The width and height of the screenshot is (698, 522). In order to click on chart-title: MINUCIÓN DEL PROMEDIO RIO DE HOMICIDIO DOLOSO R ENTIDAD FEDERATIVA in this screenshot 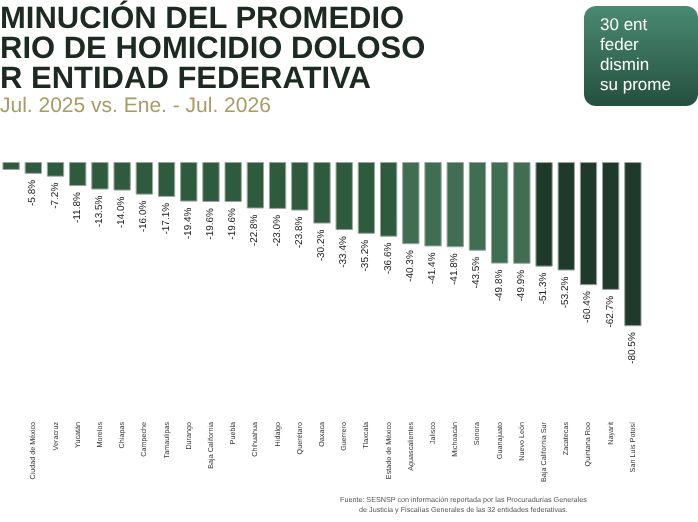, I will do `click(213, 49)`.